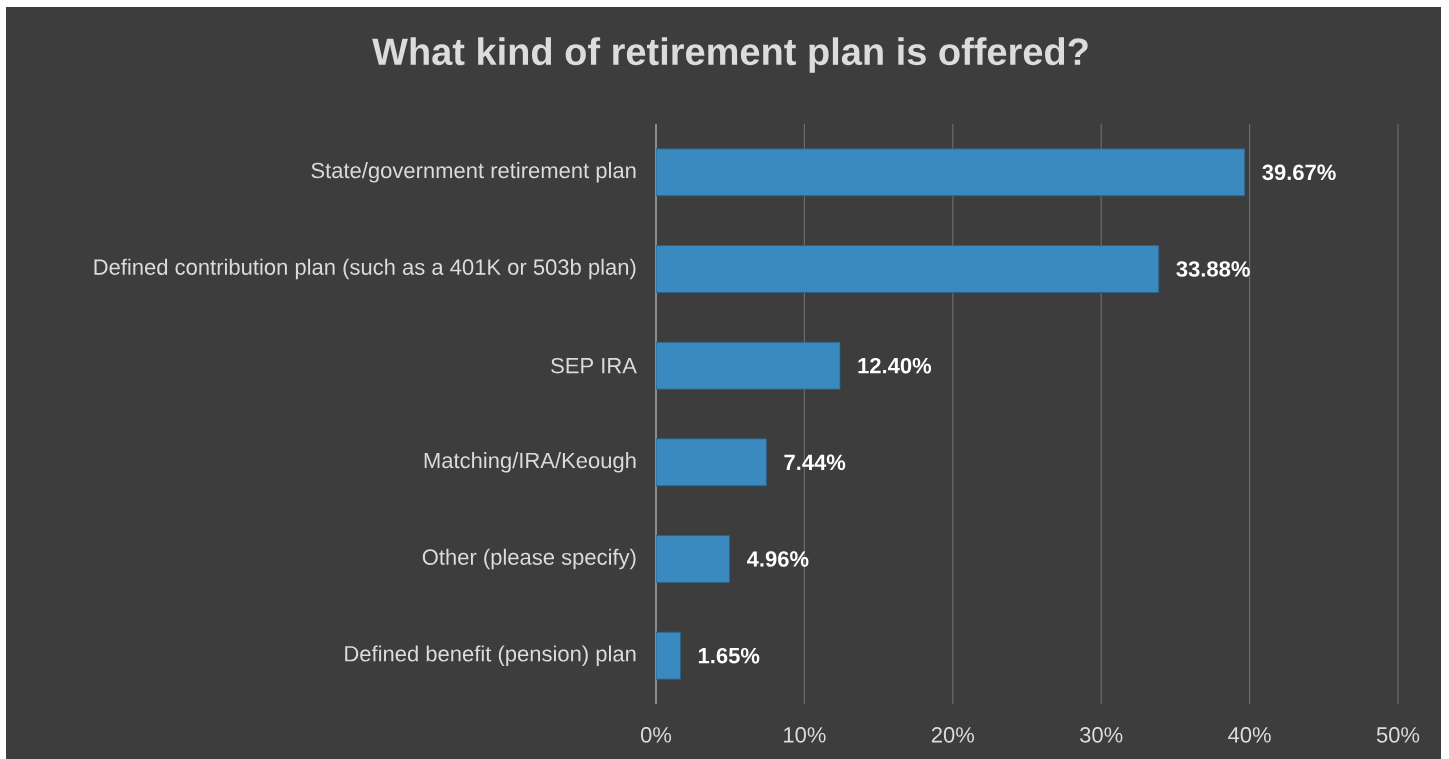  I want to click on data-label: 4.96%, so click(778, 559).